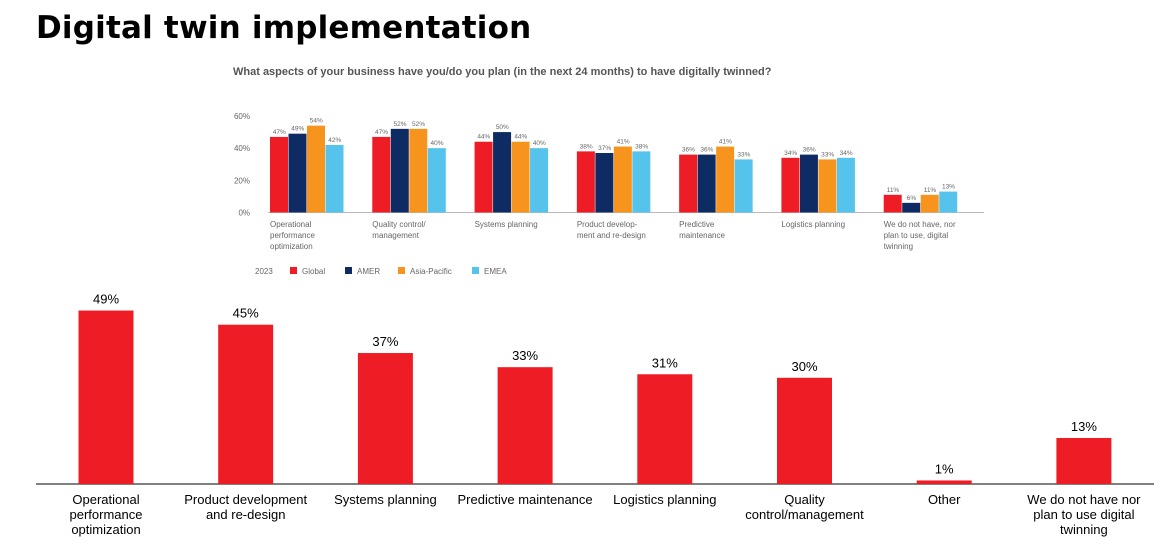 The width and height of the screenshot is (1176, 558). I want to click on y-tick-label: 60%, so click(242, 116).